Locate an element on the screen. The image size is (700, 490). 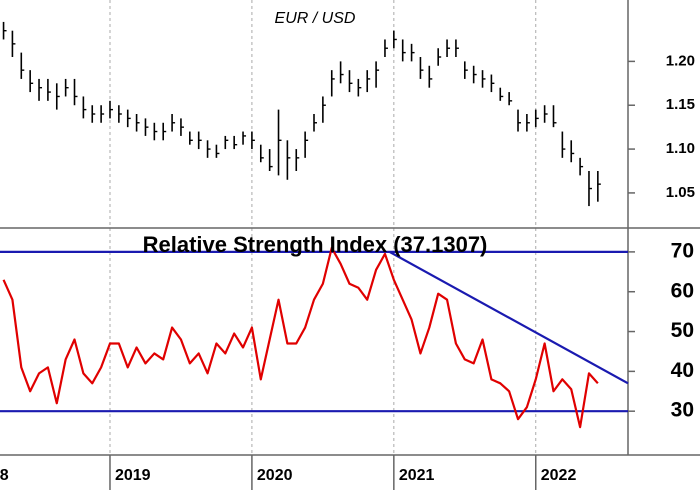
y-tick-label: 40 is located at coordinates (682, 370).